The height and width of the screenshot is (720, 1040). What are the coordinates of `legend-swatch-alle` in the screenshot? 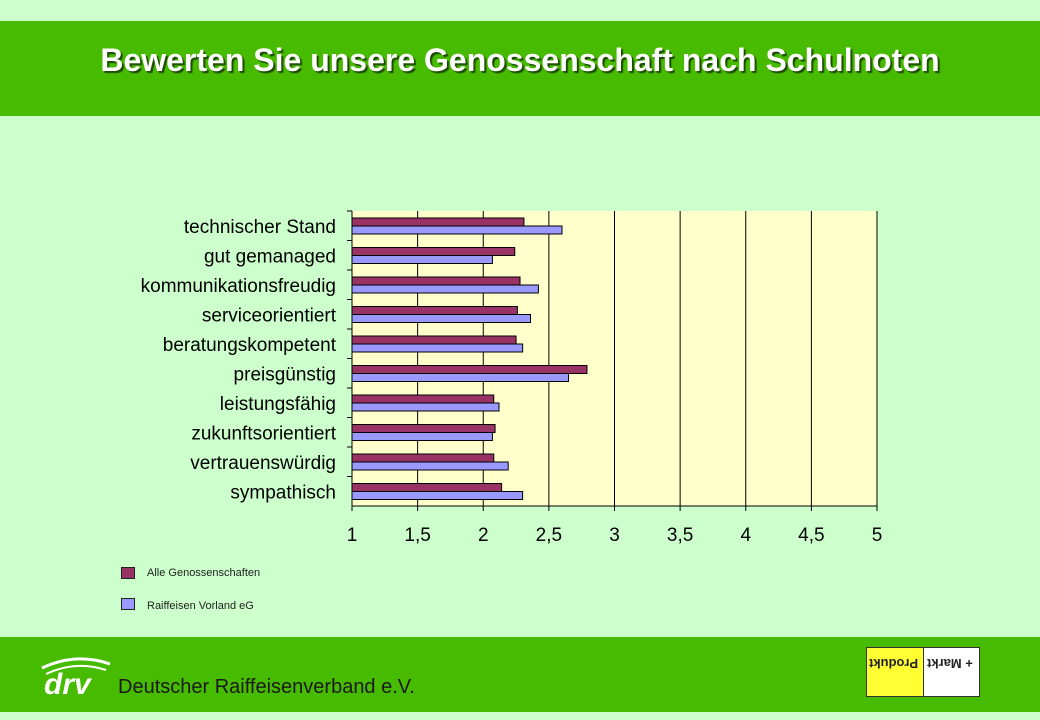 It's located at (128, 573).